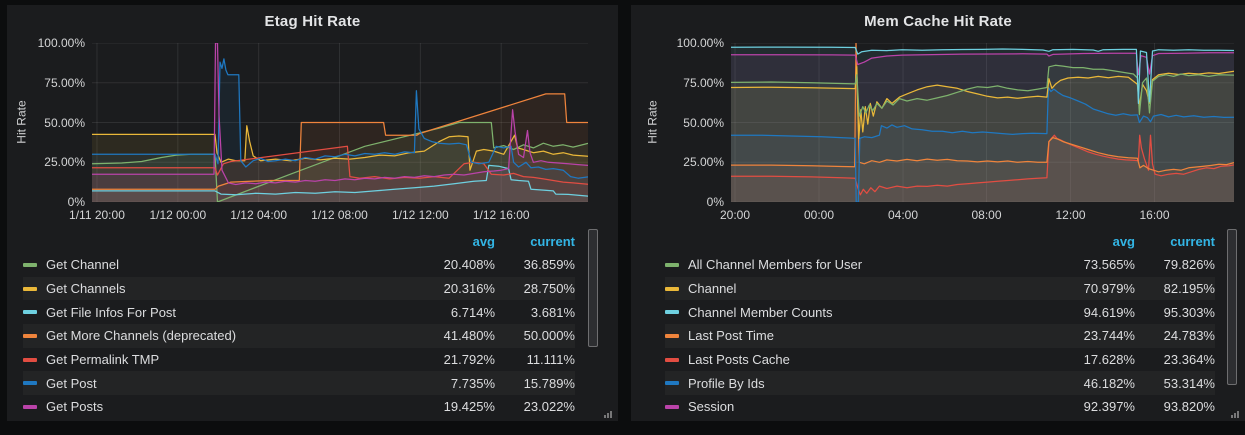  What do you see at coordinates (472, 383) in the screenshot?
I see `series-avg-value: 7.735%` at bounding box center [472, 383].